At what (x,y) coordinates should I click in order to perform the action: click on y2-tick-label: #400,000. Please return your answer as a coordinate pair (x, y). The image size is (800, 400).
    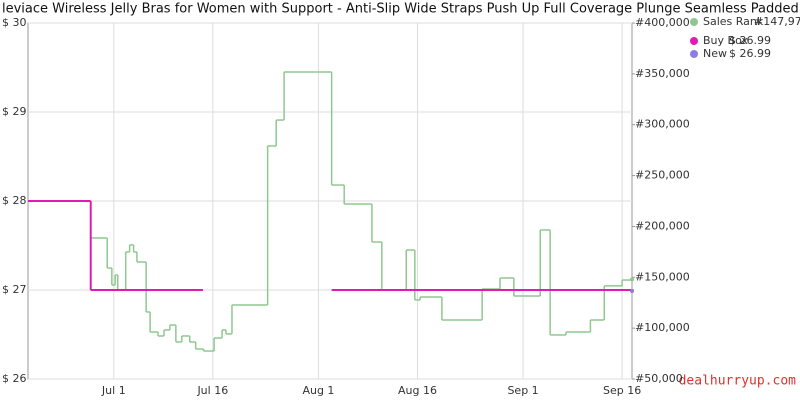
    Looking at the image, I should click on (662, 22).